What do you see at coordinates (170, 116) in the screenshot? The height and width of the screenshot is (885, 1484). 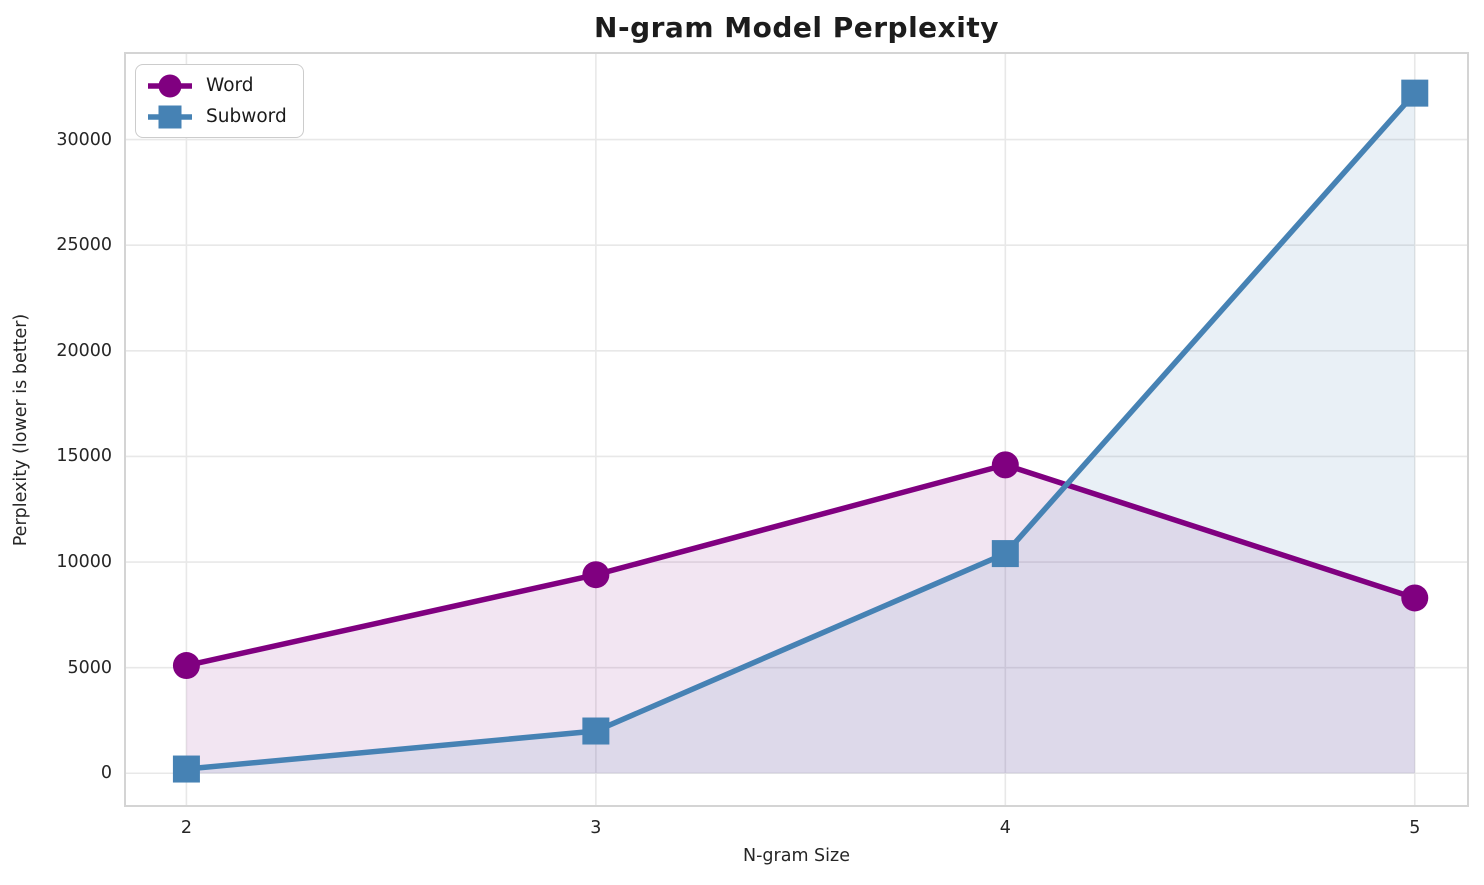 I see `subword-line-marker-icon` at bounding box center [170, 116].